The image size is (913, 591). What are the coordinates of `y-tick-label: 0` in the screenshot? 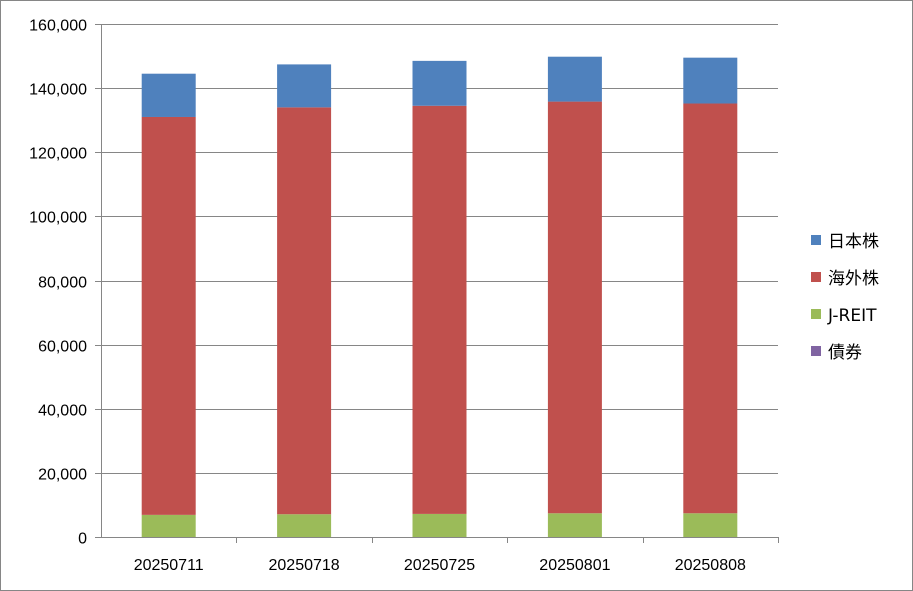 It's located at (82, 539).